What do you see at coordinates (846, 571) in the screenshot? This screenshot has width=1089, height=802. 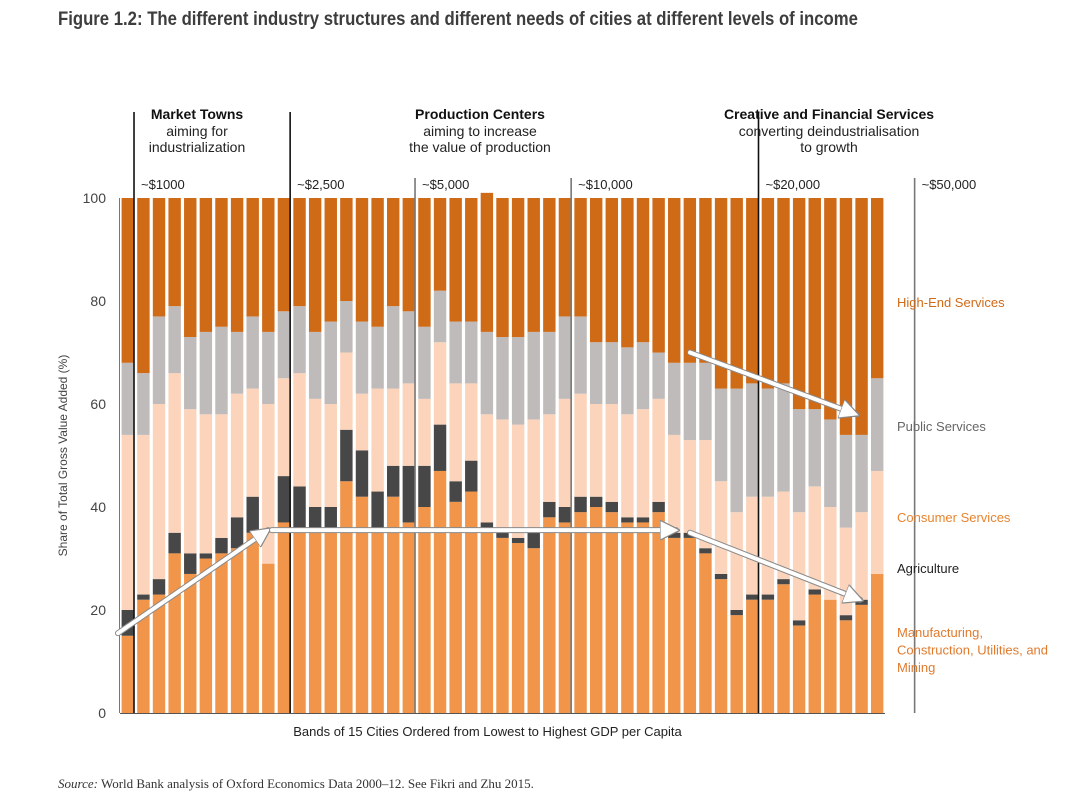 I see `bar-segment-s2-b46` at bounding box center [846, 571].